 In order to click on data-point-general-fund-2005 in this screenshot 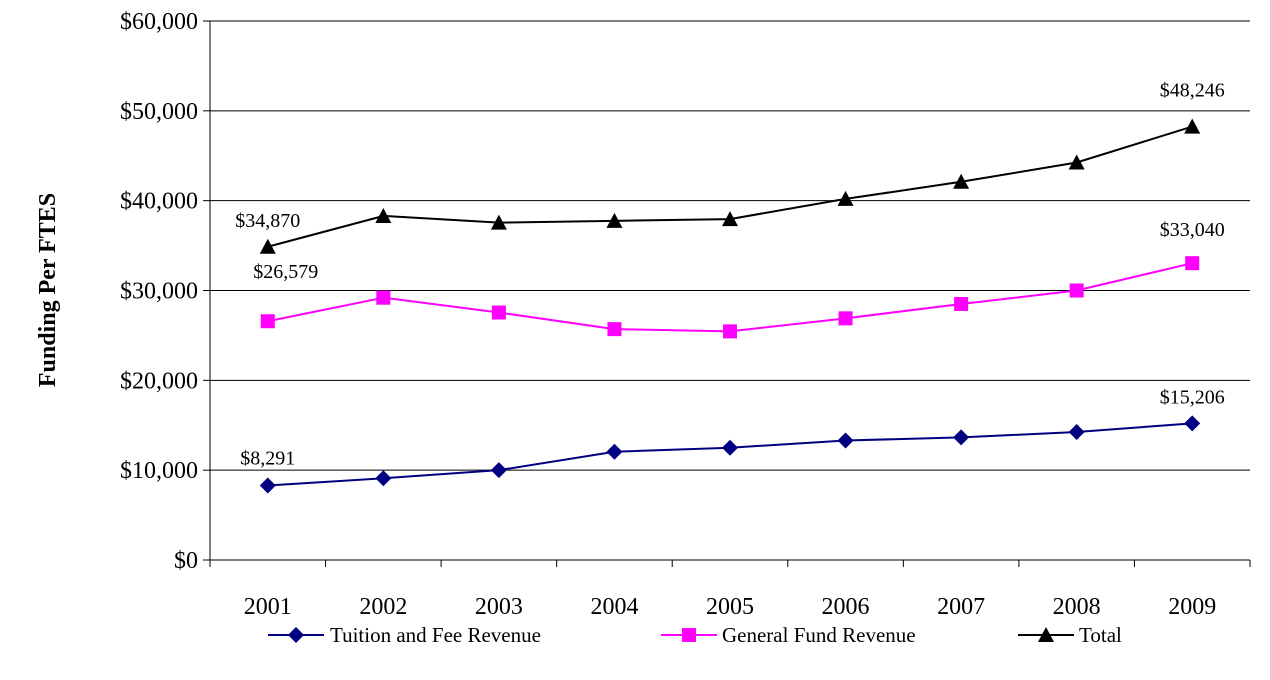, I will do `click(730, 331)`.